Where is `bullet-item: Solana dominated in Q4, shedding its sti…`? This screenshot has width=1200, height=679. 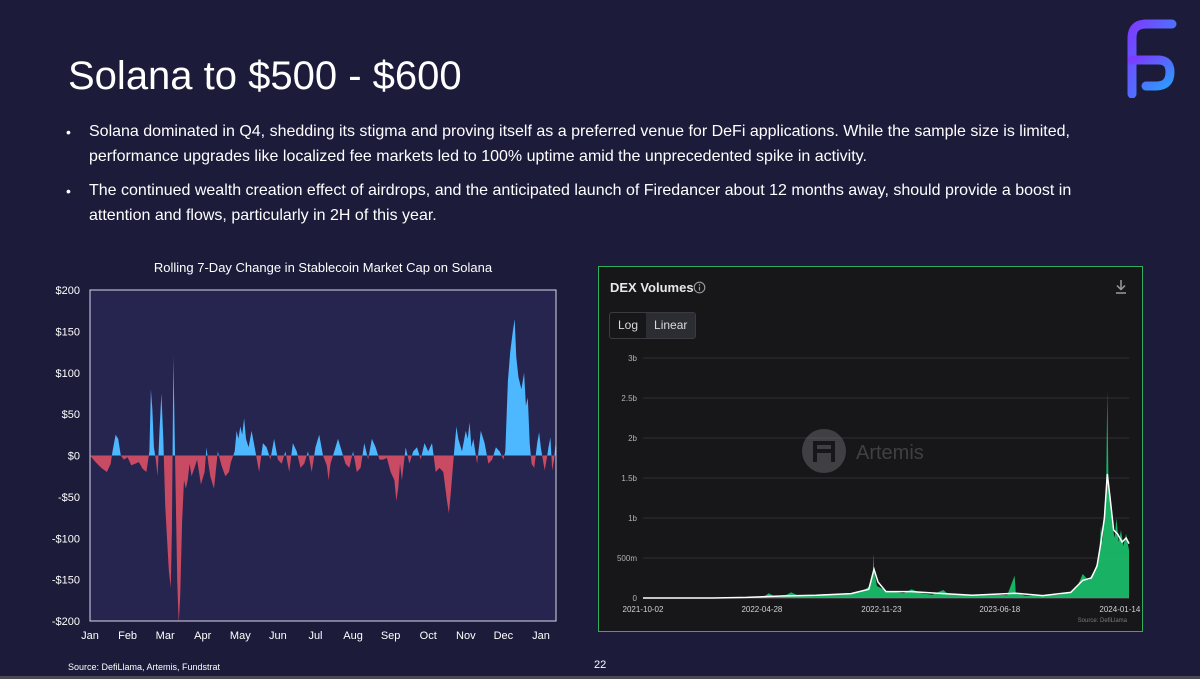 bullet-item: Solana dominated in Q4, shedding its sti… is located at coordinates (597, 144).